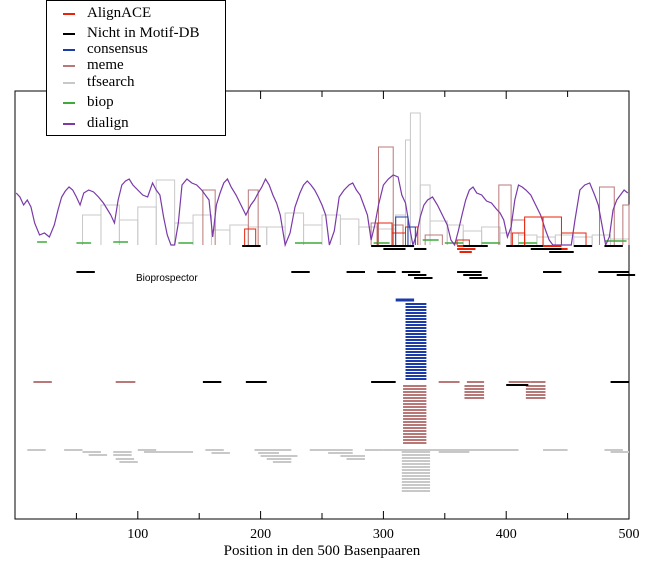 The image size is (664, 569). What do you see at coordinates (629, 534) in the screenshot?
I see `x-tick-label: 500` at bounding box center [629, 534].